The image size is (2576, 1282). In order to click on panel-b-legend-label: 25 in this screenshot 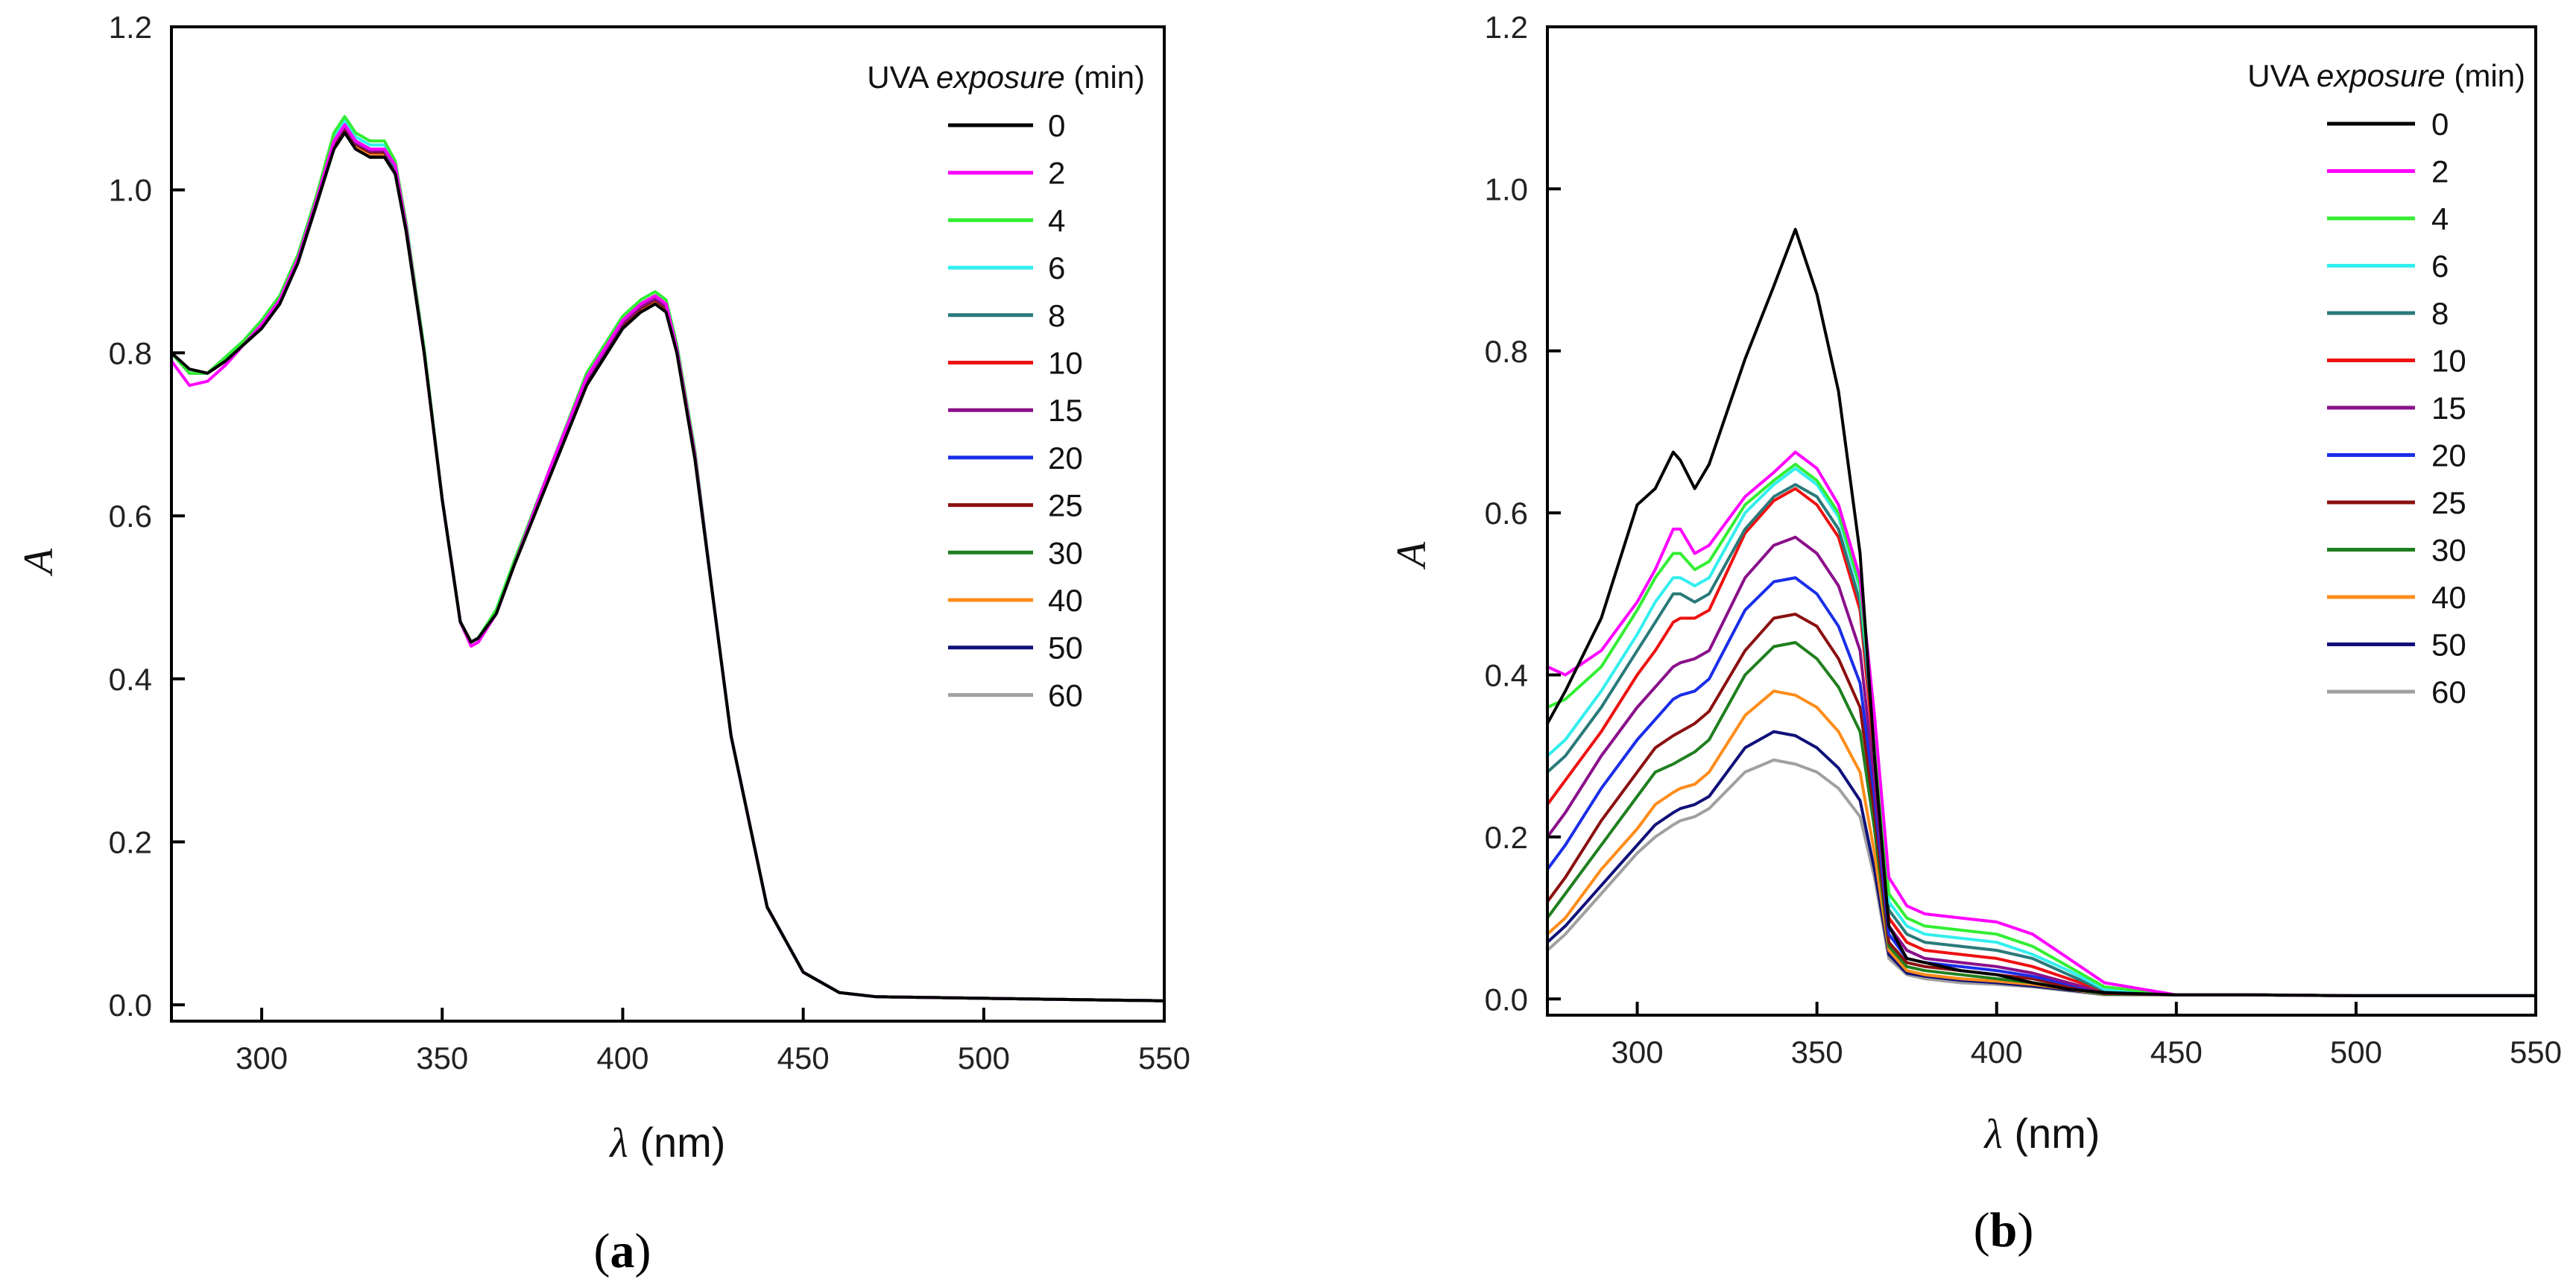, I will do `click(2448, 502)`.